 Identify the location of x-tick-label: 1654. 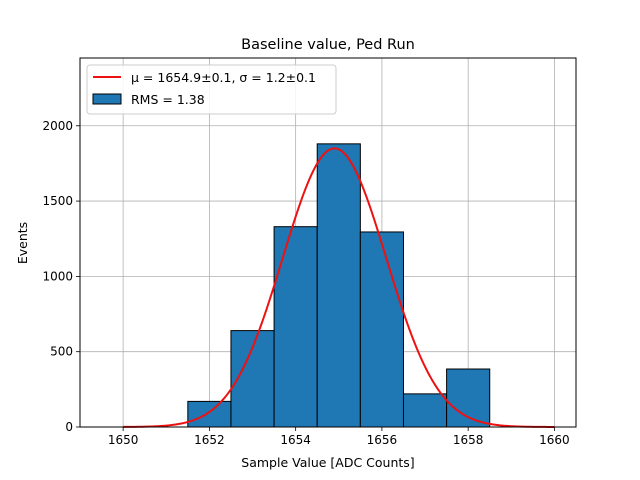
(295, 440).